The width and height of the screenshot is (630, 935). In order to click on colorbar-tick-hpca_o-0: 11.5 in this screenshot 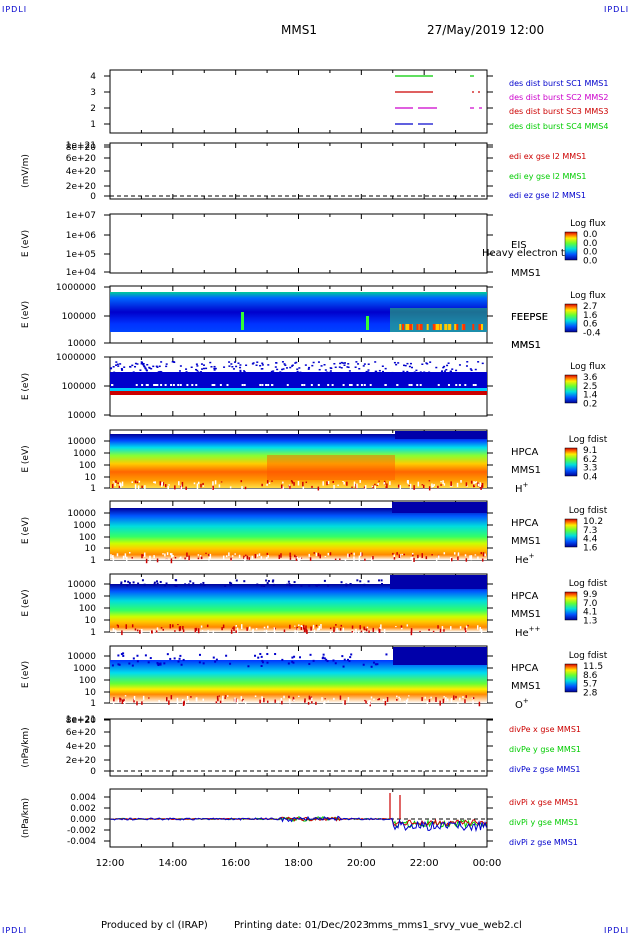, I will do `click(593, 667)`.